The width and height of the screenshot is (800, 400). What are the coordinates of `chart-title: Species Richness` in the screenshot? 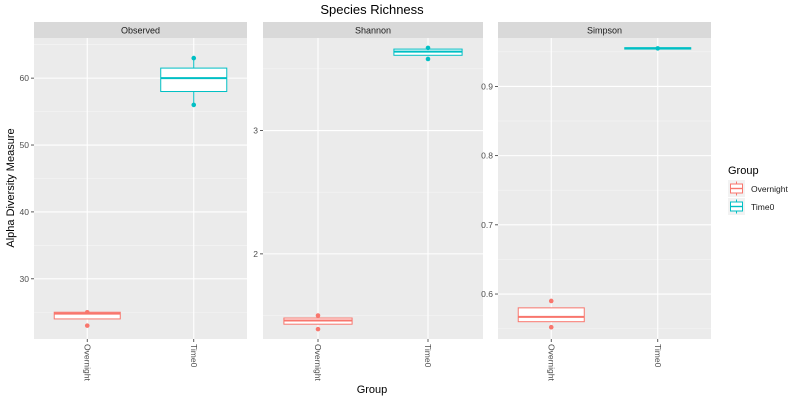 It's located at (372, 9).